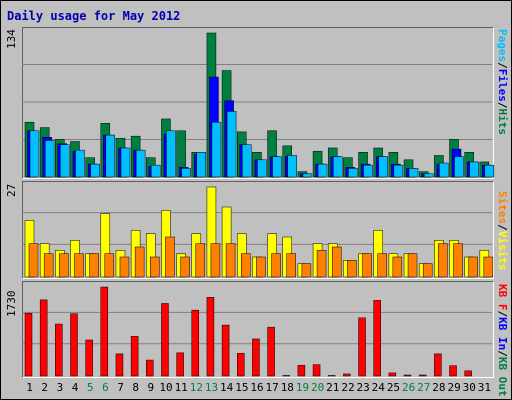 This screenshot has height=400, width=512. I want to click on day-label-30: 30, so click(469, 387).